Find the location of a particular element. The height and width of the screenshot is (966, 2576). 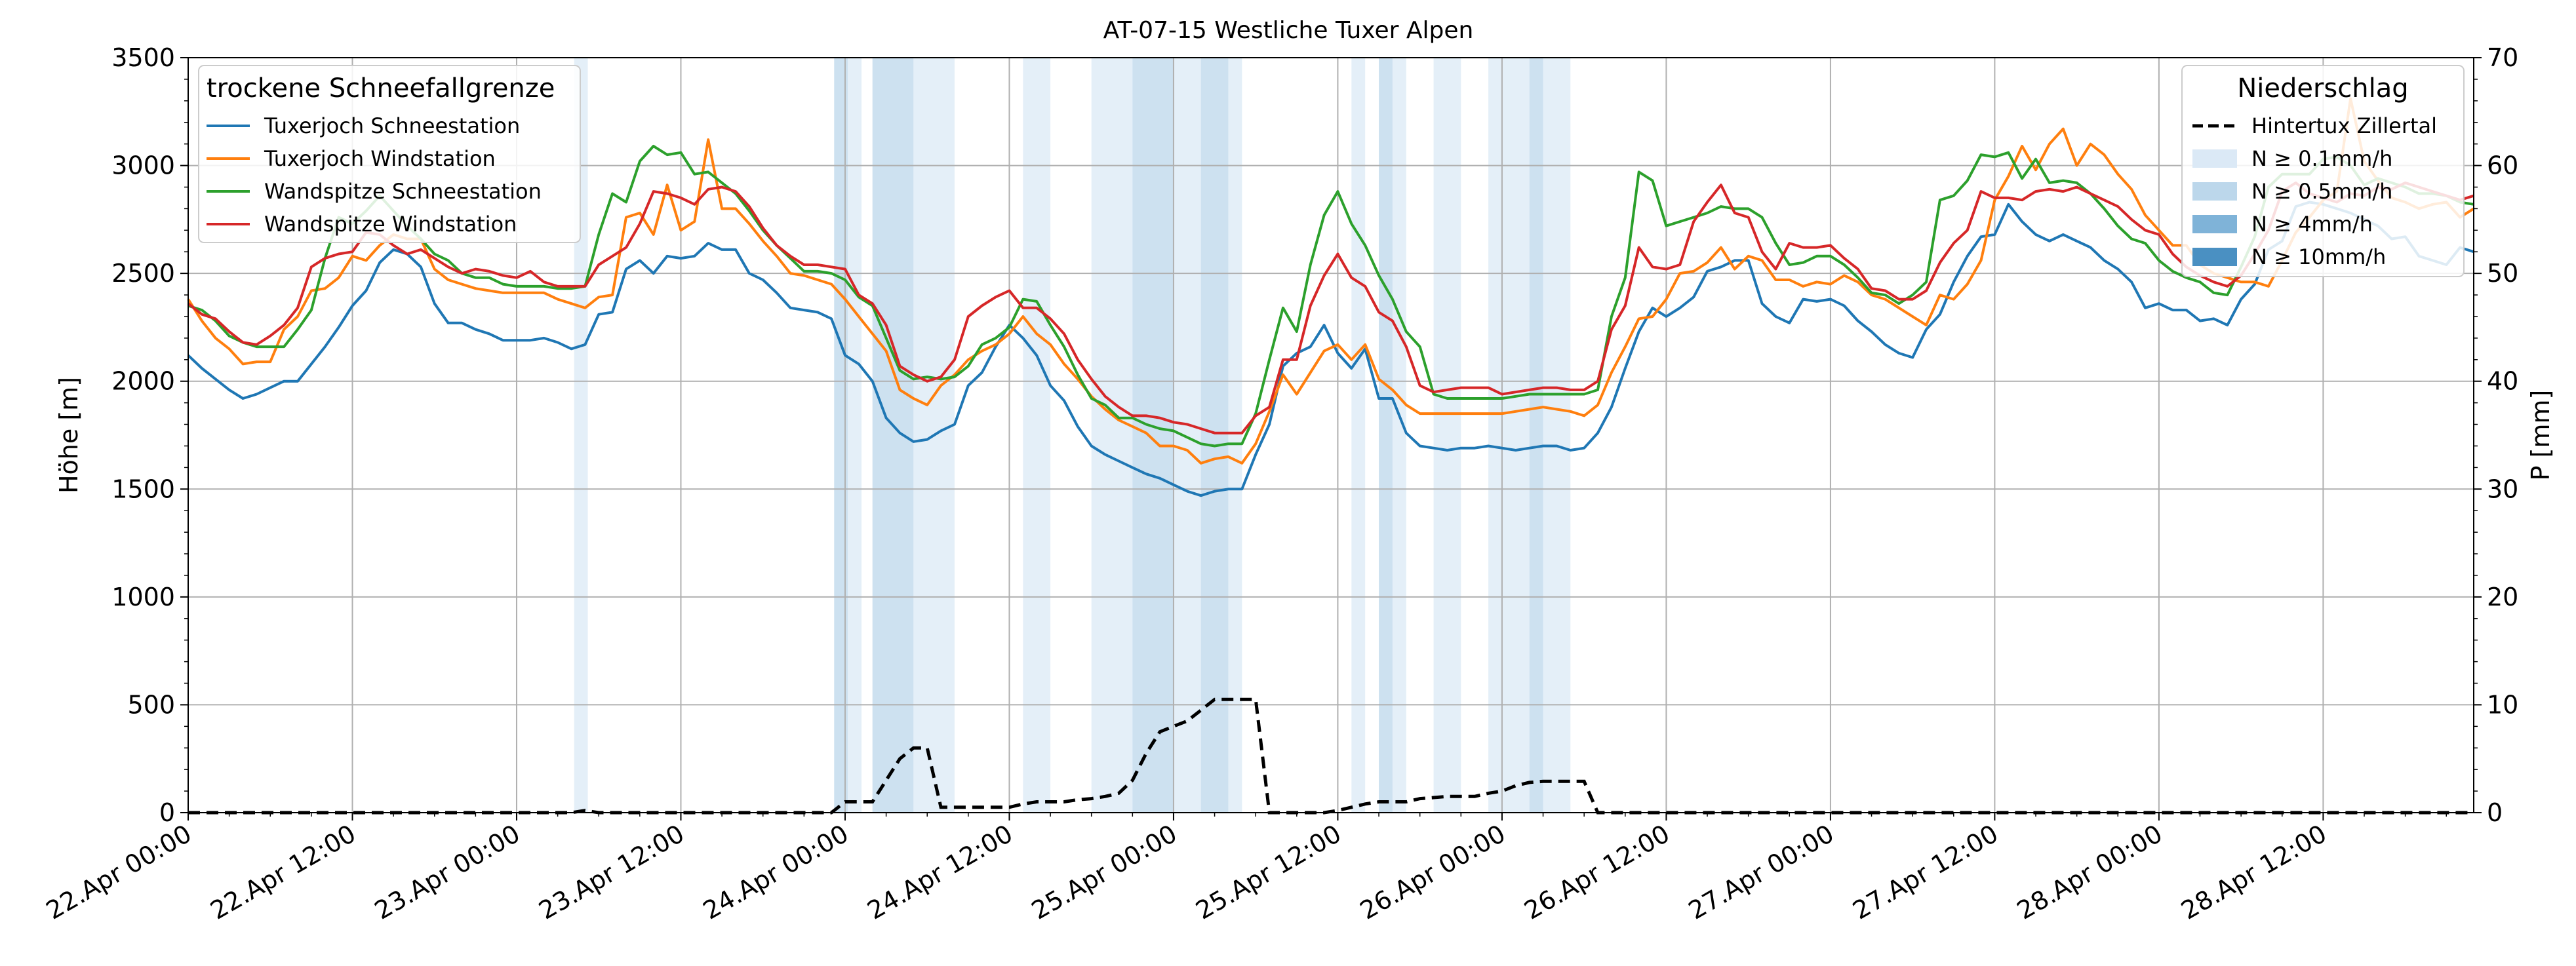

legend-entry: Tuxerjoch Schneestation is located at coordinates (392, 125).